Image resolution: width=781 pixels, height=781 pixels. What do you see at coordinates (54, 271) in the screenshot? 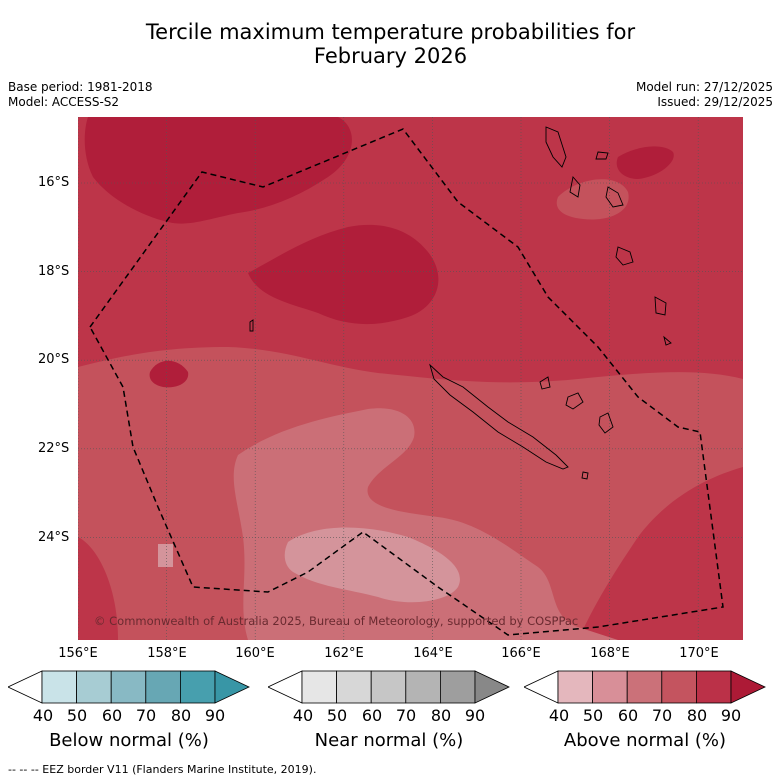
I see `lat-label-18s: 18°S` at bounding box center [54, 271].